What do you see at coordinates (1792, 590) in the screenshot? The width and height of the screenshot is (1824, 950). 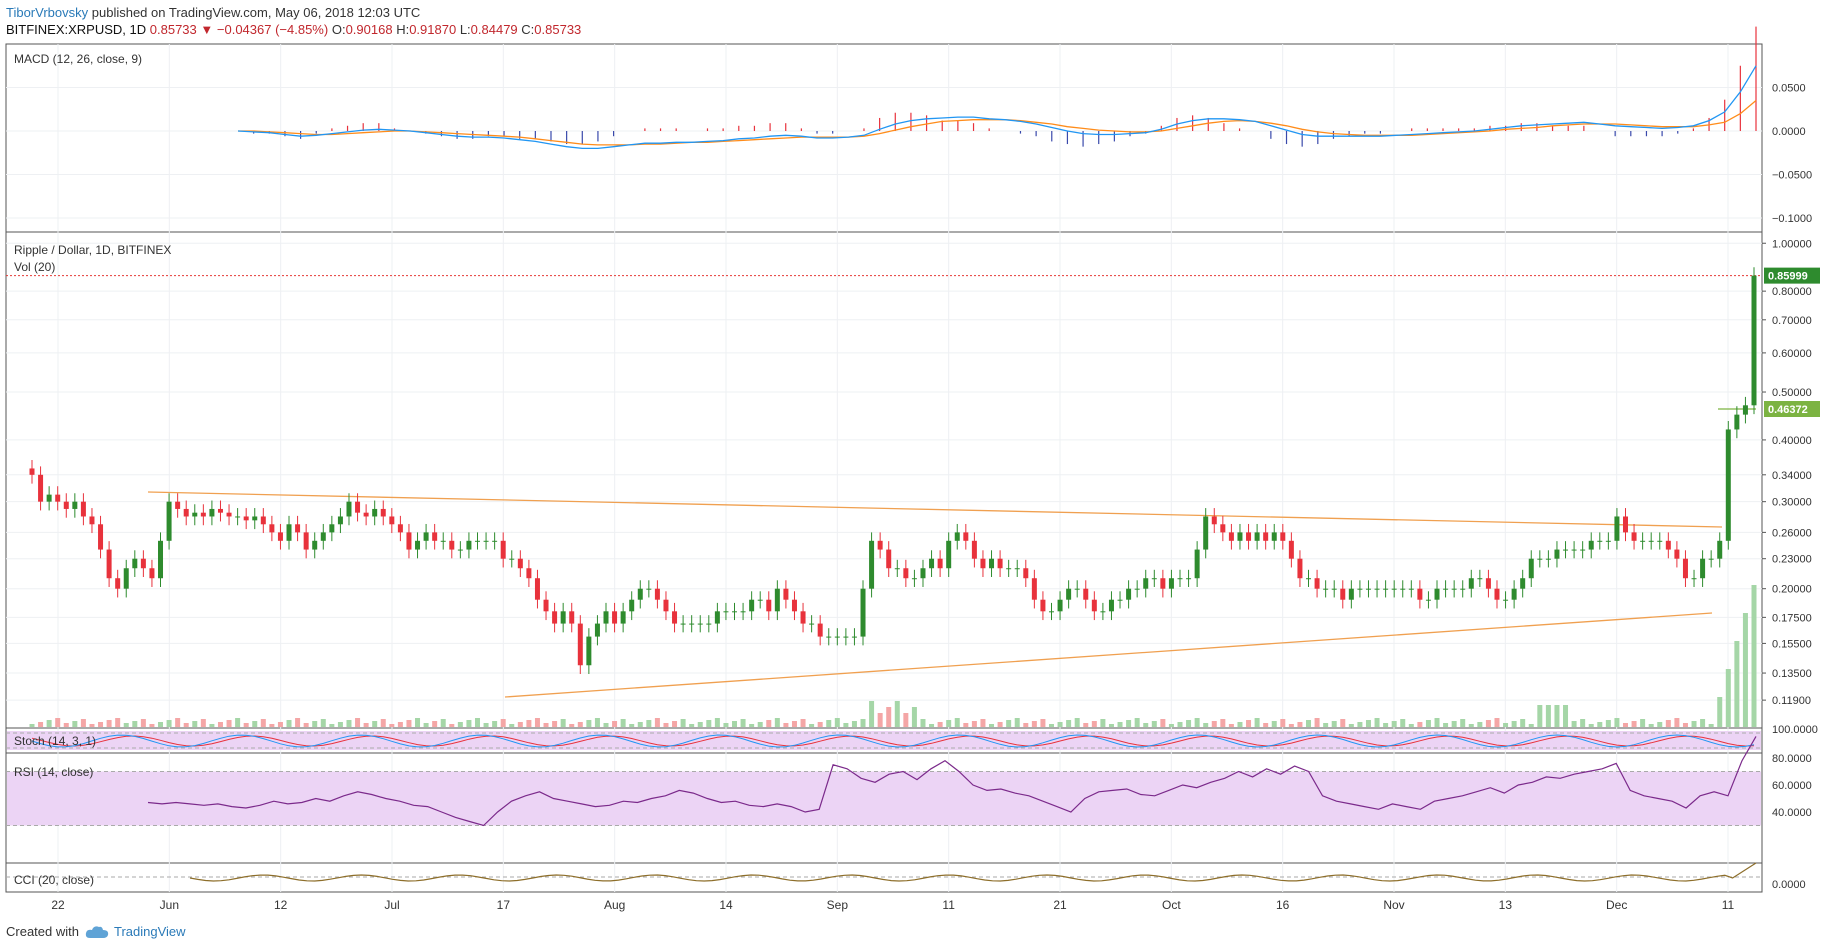 I see `price-tick-label: 0.20000` at bounding box center [1792, 590].